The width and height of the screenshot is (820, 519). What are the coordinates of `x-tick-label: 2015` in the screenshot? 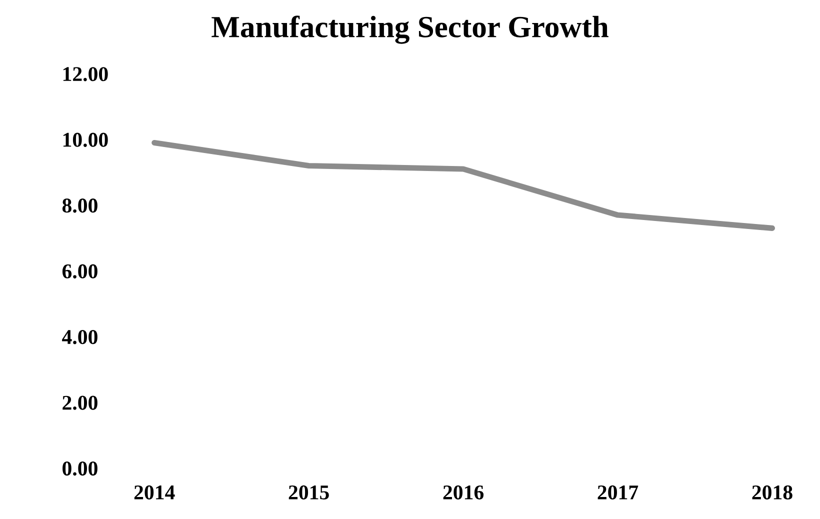 It's located at (308, 492).